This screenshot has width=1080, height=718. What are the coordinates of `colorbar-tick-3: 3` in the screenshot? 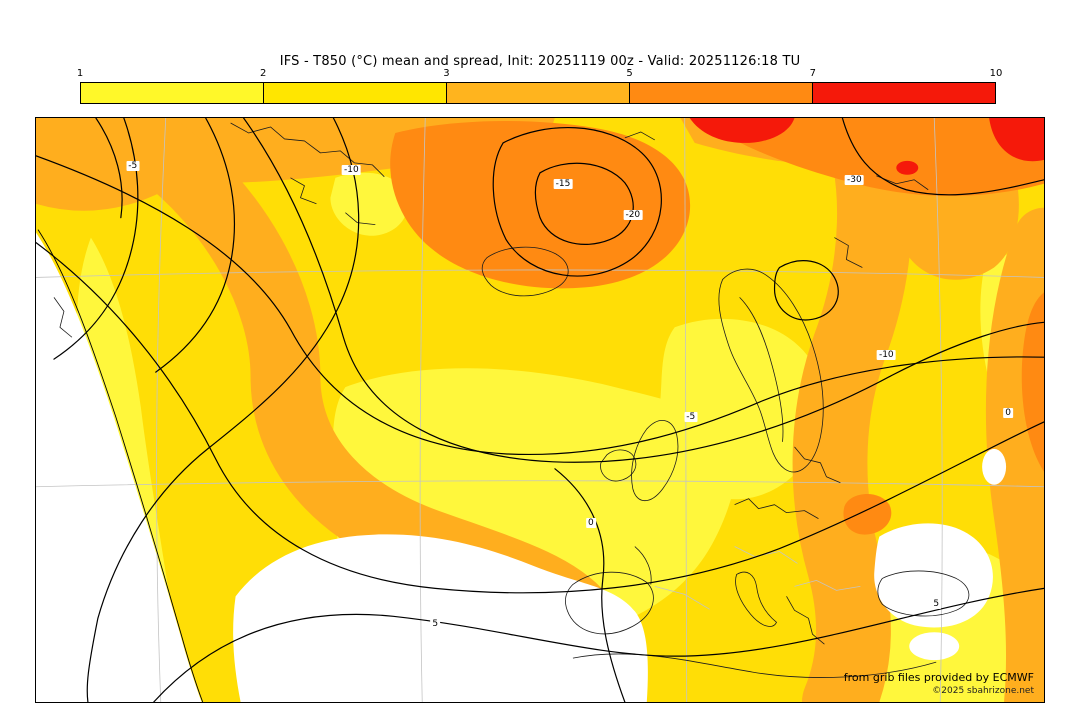 It's located at (446, 73).